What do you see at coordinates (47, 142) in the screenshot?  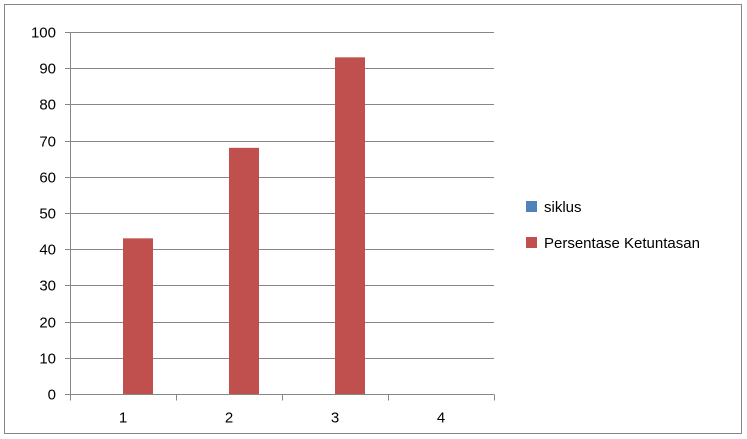 I see `y-tick-label: 70` at bounding box center [47, 142].